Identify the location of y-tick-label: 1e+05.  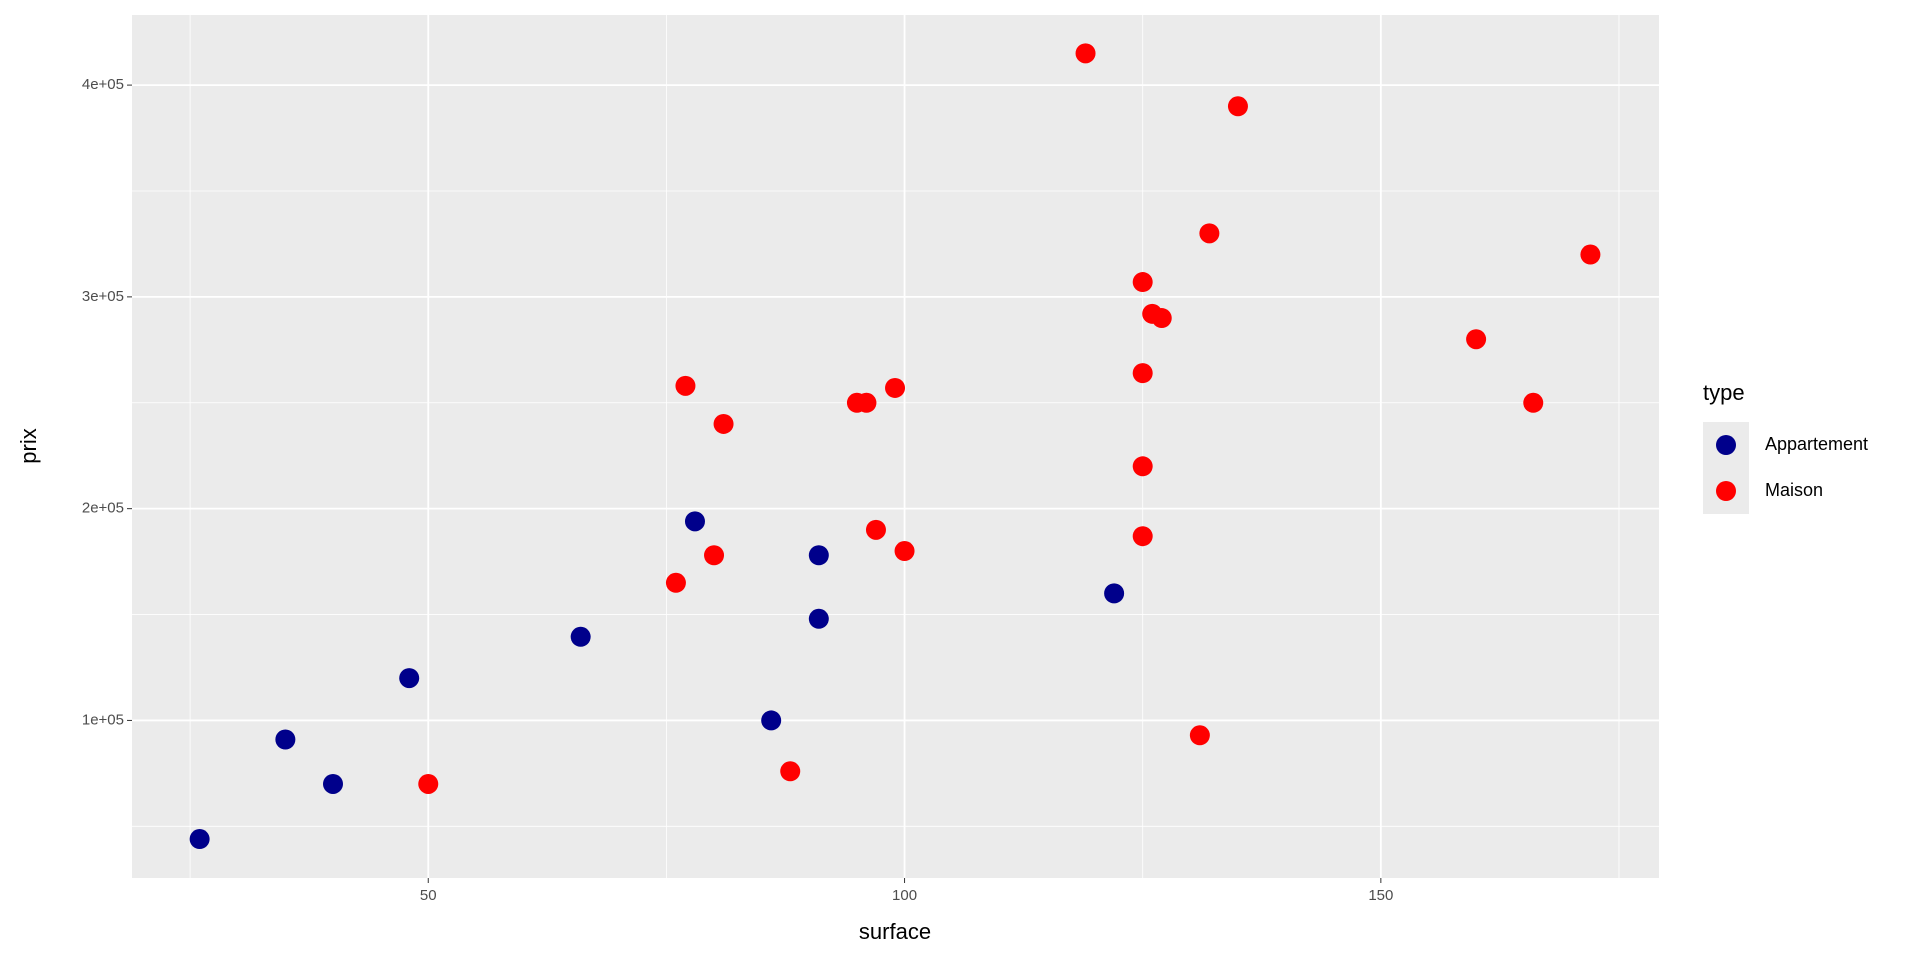
(103, 719).